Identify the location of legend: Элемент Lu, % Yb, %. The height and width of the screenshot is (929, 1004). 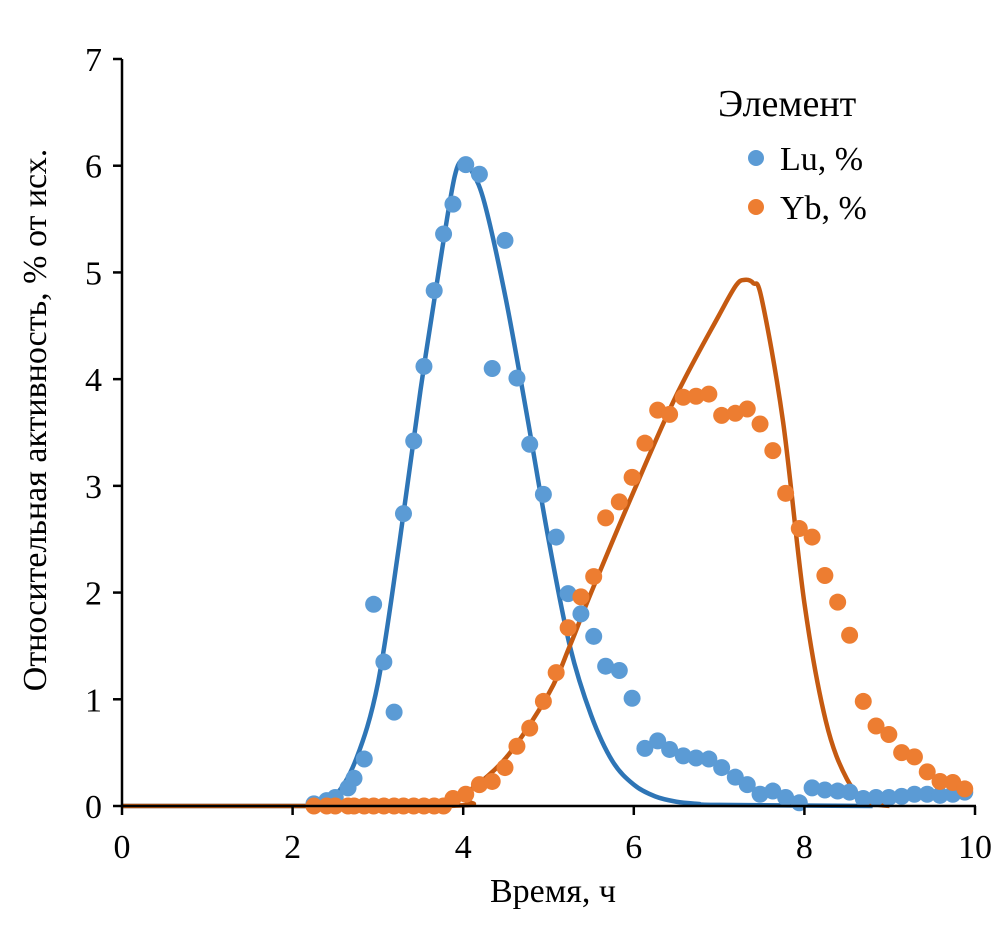
(792, 155).